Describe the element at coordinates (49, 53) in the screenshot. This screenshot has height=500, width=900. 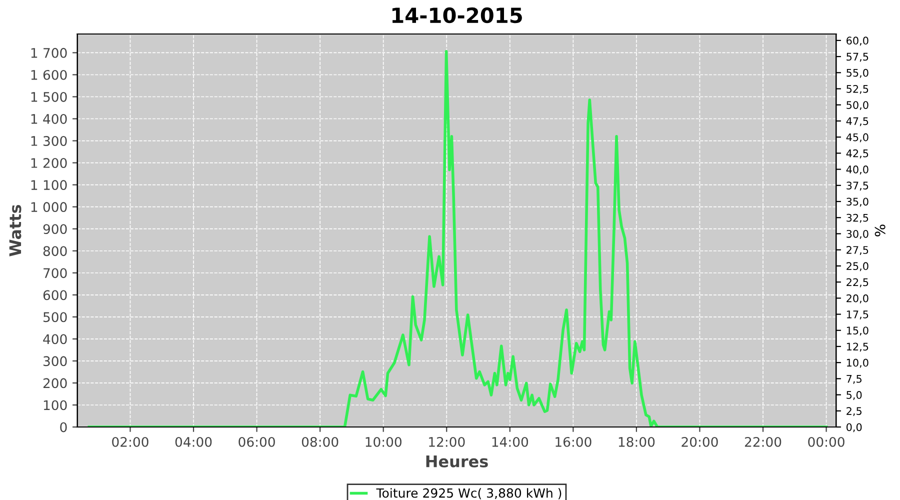
I see `y-tick-label: 1 700` at that location.